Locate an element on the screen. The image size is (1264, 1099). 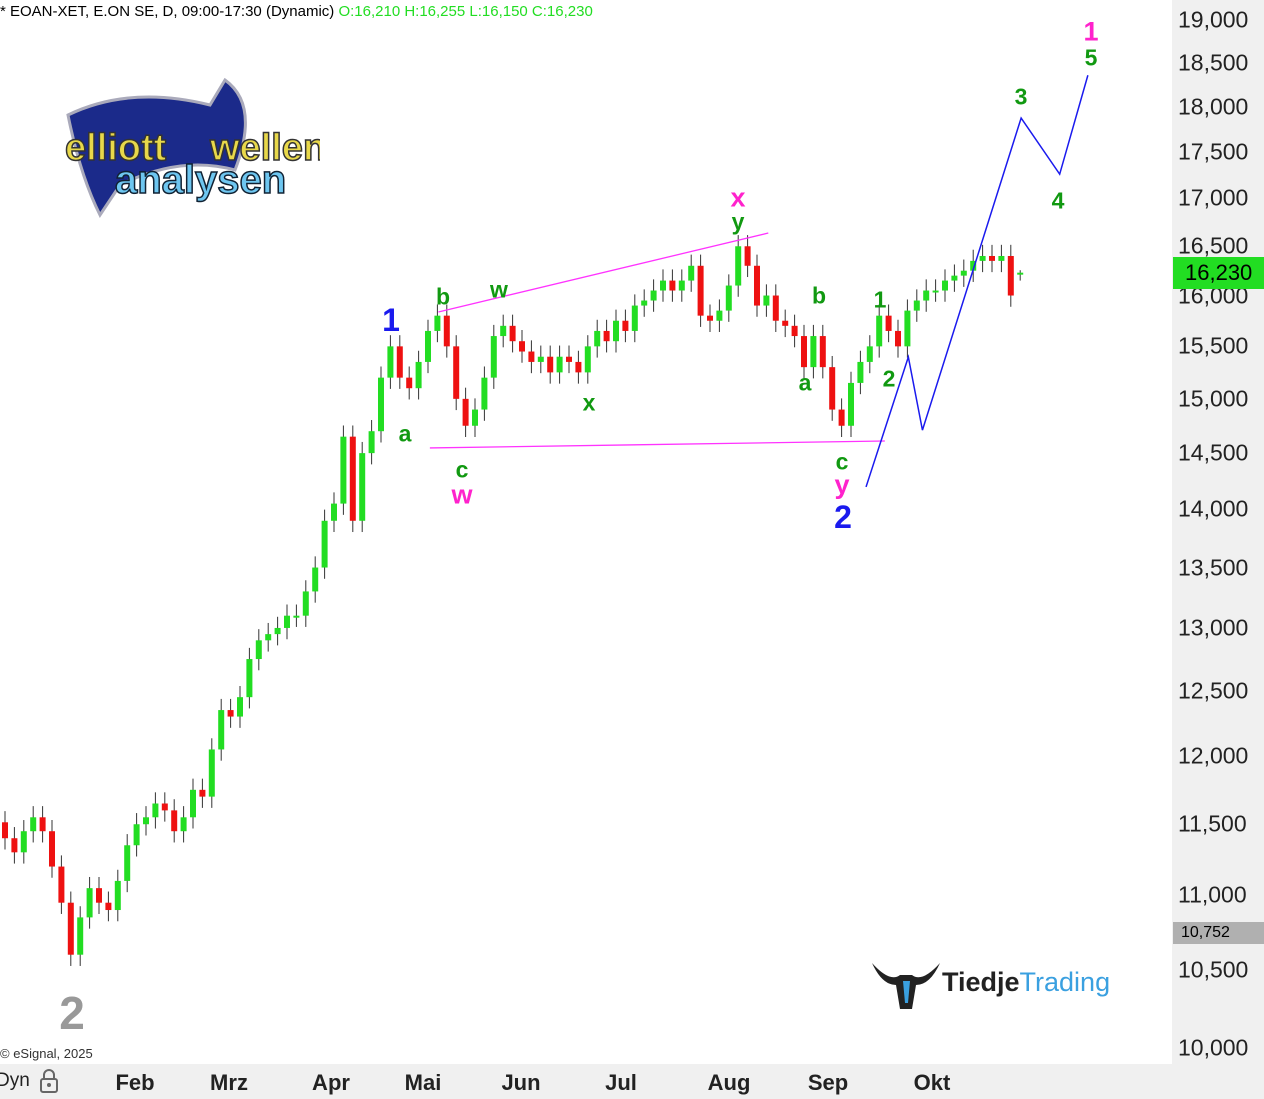
y-tick-label: 10,500 is located at coordinates (1213, 969).